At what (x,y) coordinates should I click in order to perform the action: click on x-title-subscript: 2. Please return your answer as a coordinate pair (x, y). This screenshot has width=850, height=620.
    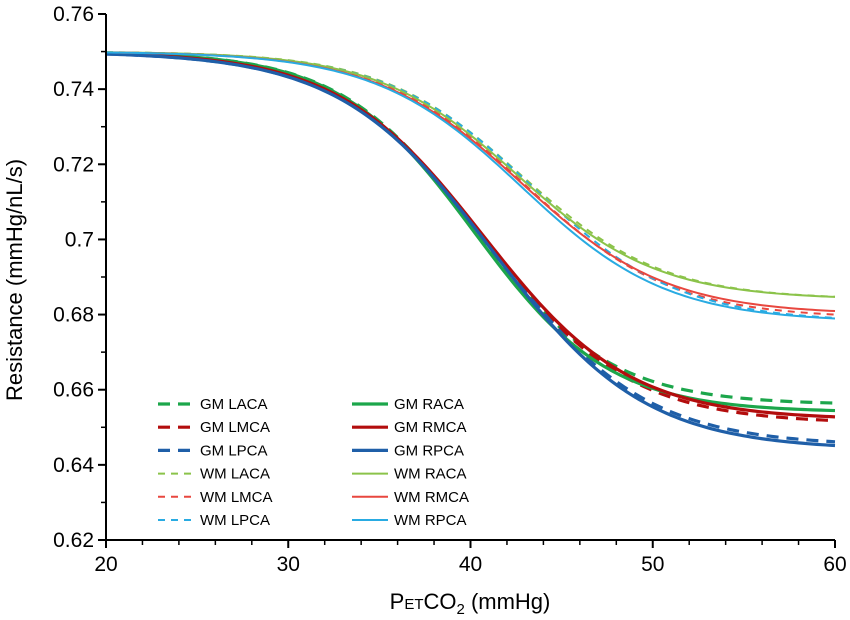
    Looking at the image, I should click on (460, 609).